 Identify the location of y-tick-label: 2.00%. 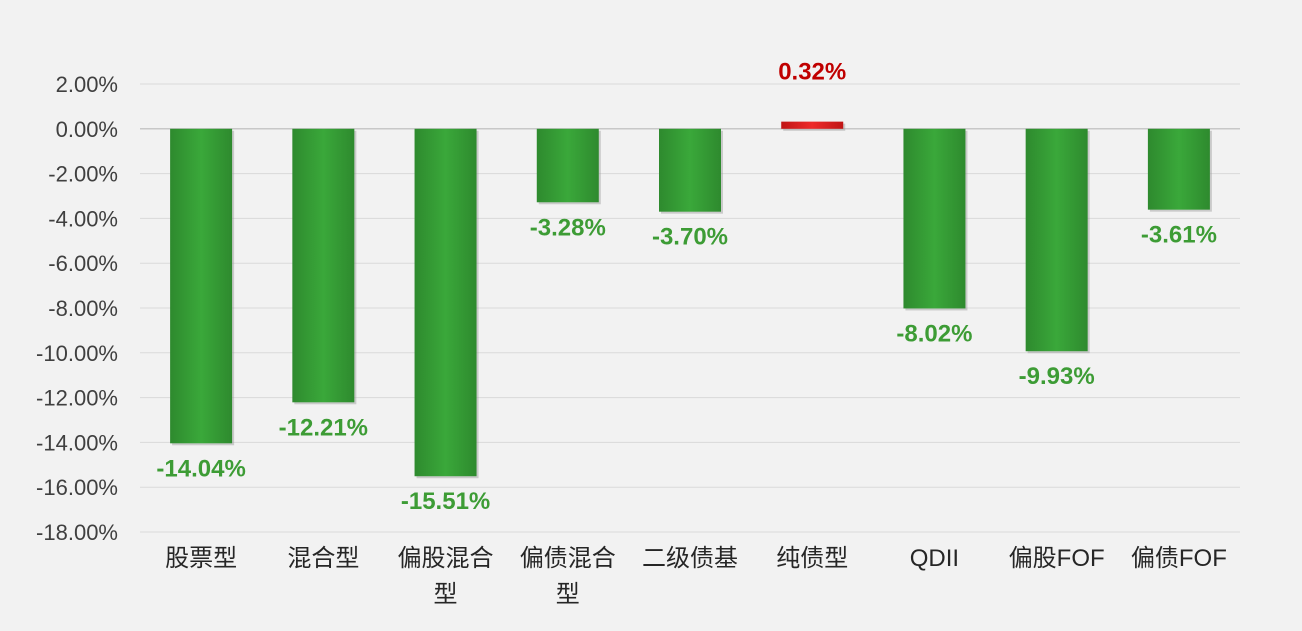
(87, 84).